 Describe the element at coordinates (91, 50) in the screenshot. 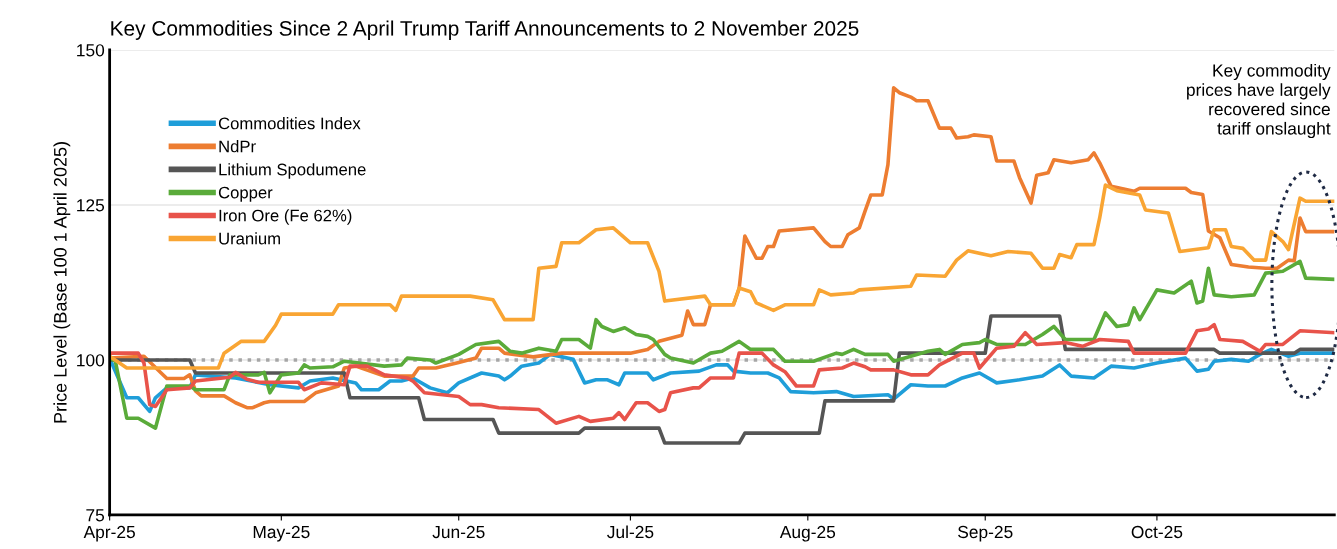

I see `y-tick-label: 150` at that location.